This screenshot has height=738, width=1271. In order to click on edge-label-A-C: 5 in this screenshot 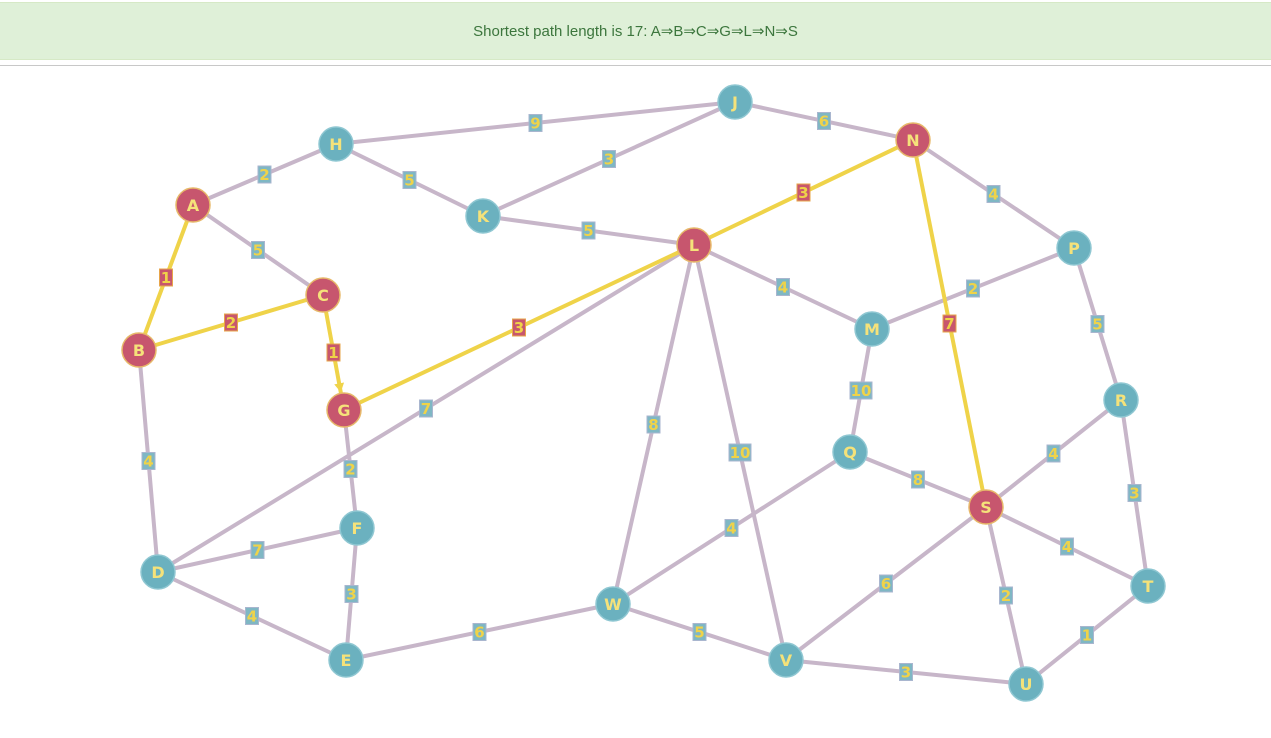, I will do `click(258, 250)`.